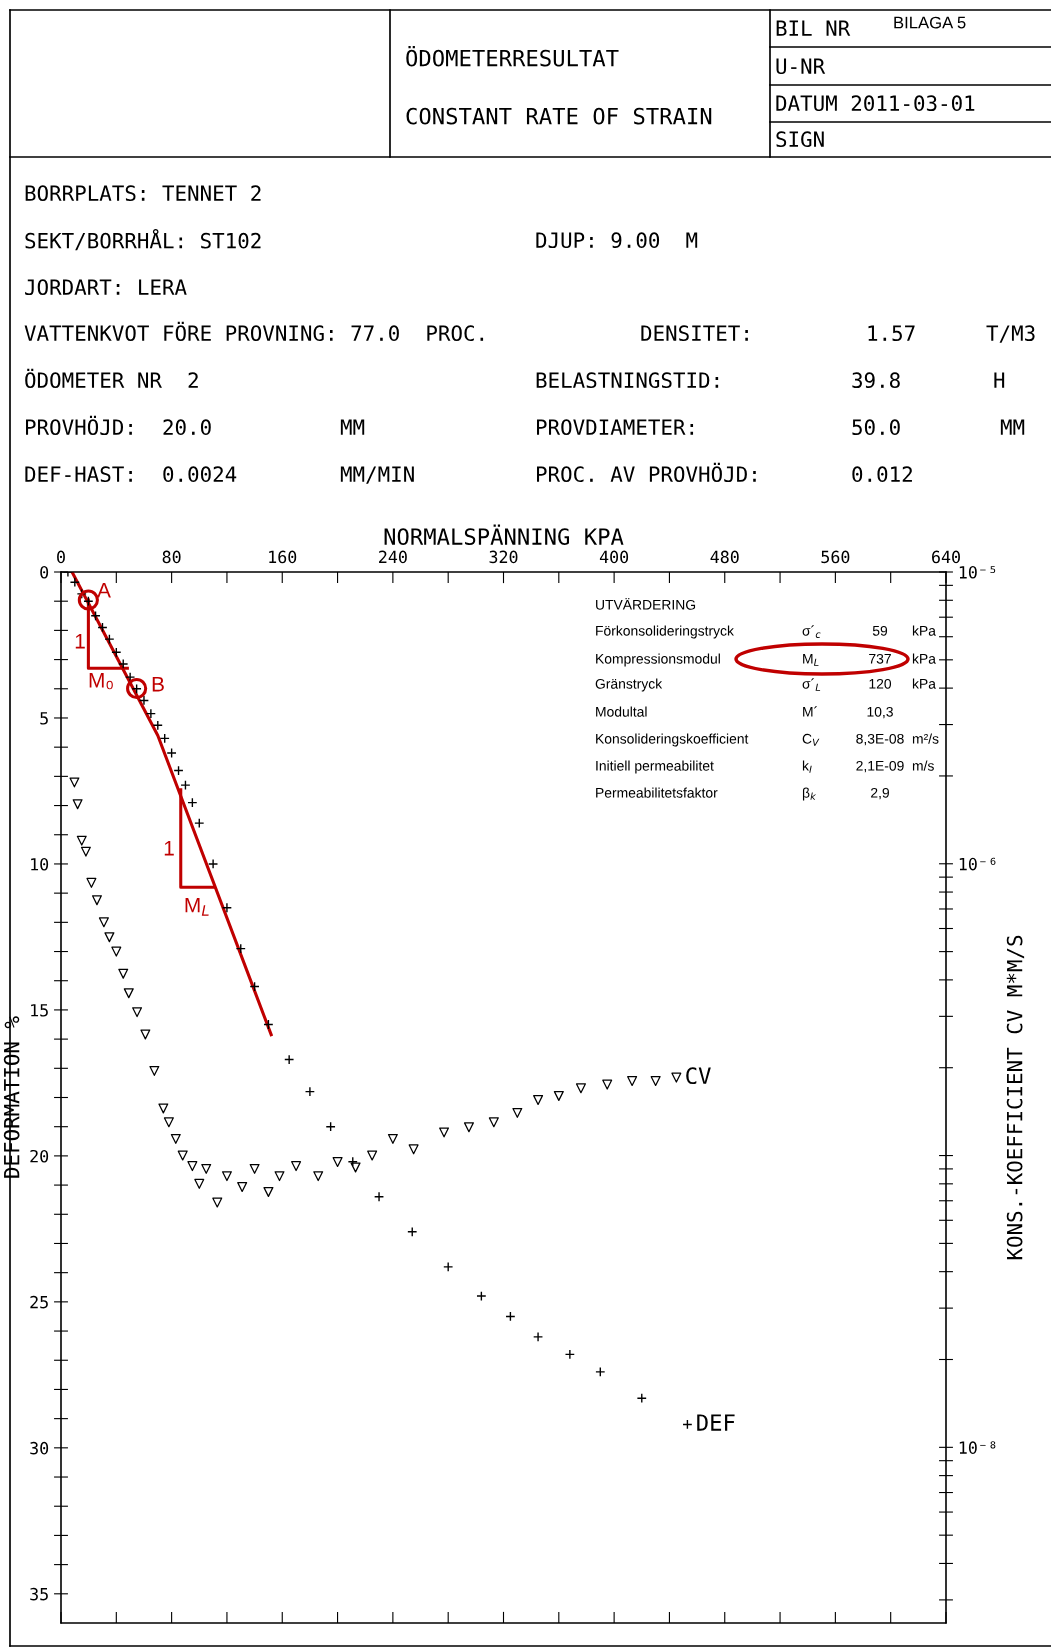 The width and height of the screenshot is (1051, 1648). I want to click on chart-title: ÖDOMETERRESULTAT, so click(512, 56).